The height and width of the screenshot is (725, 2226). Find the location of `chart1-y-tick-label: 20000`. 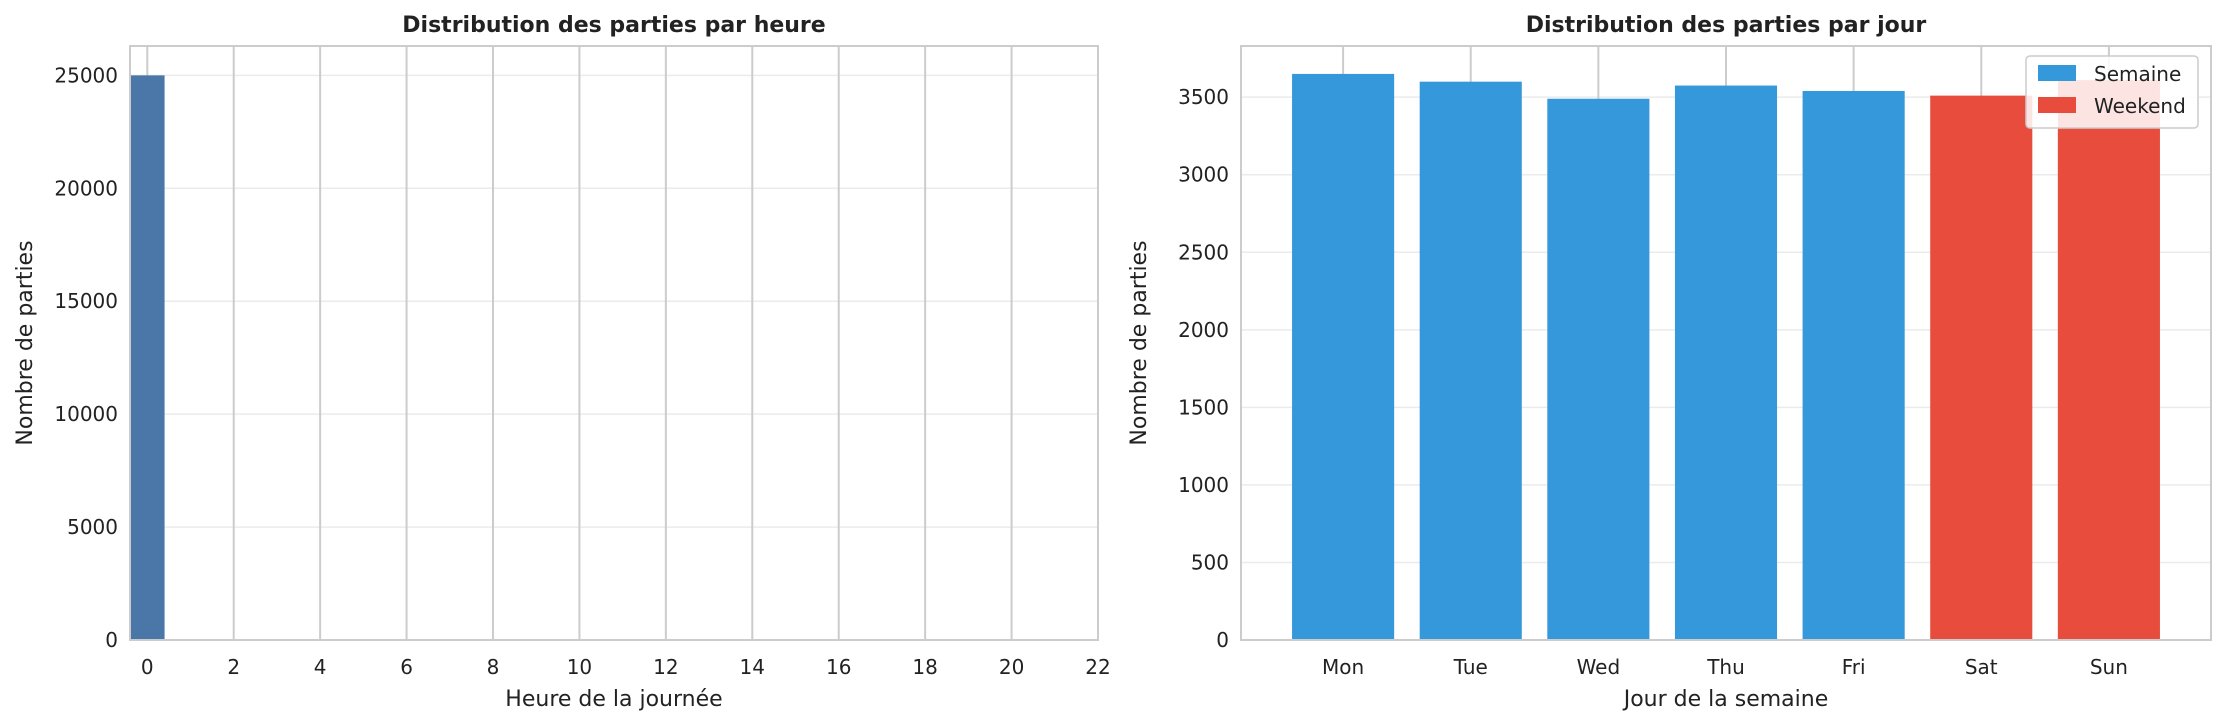

chart1-y-tick-label: 20000 is located at coordinates (86, 188).